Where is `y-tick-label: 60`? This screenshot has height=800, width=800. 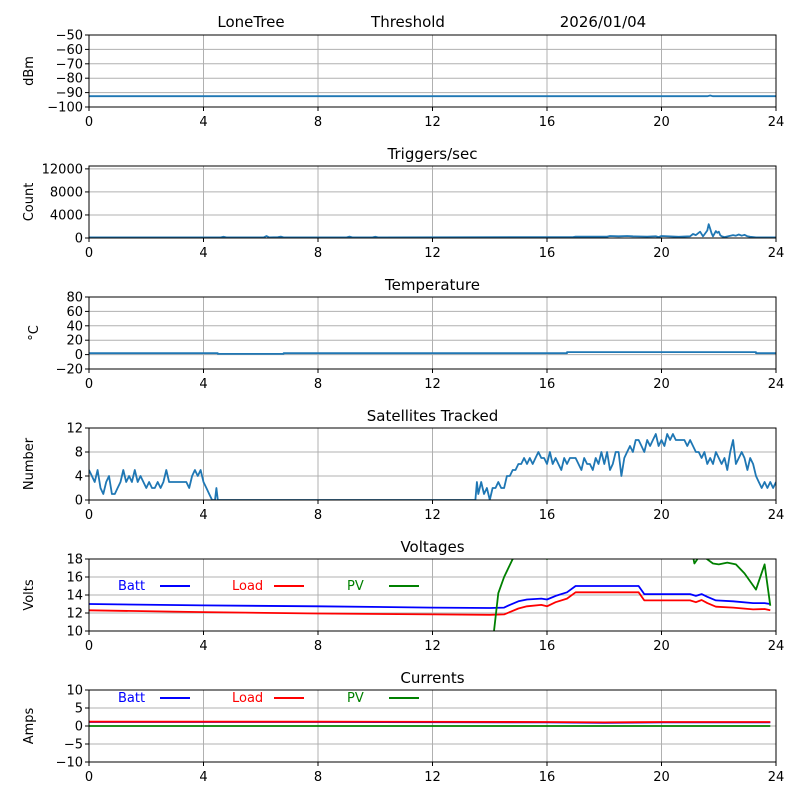 y-tick-label: 60 is located at coordinates (74, 312).